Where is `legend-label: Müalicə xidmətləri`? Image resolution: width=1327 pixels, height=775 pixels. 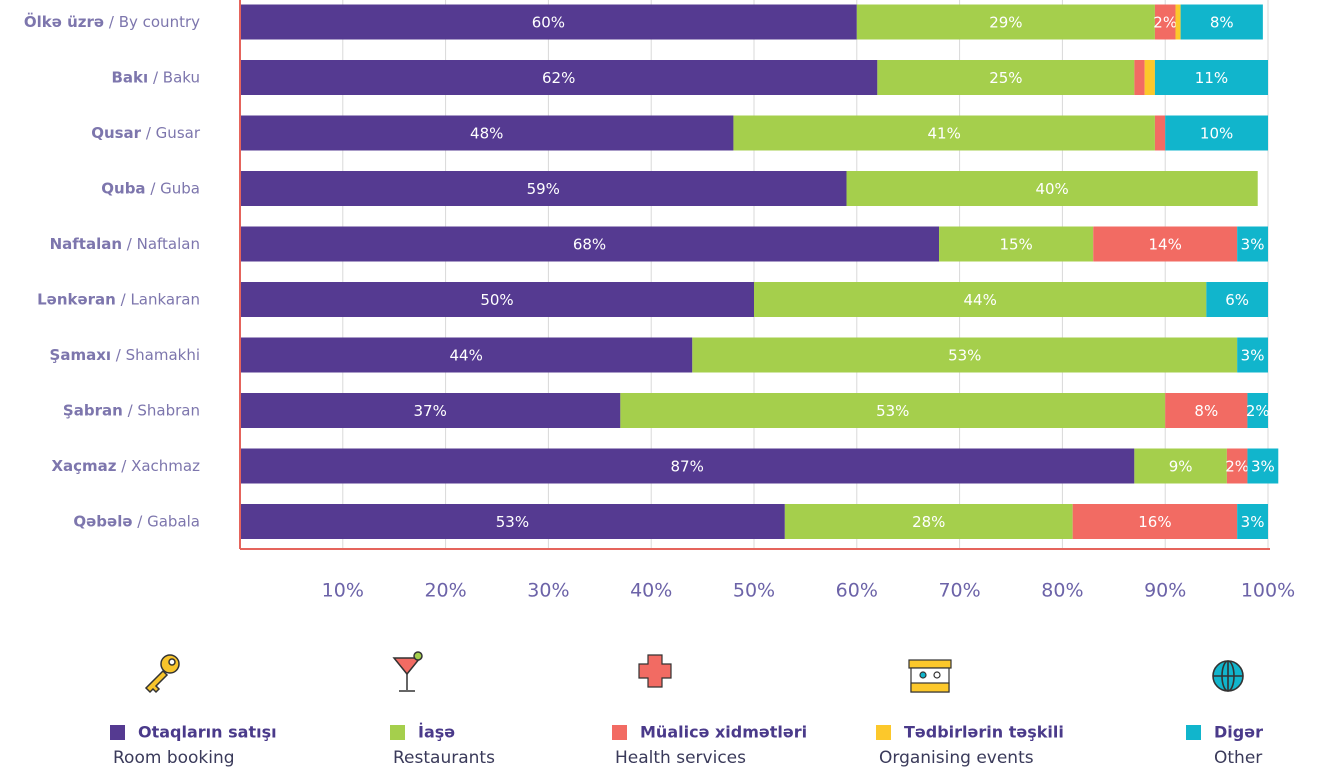 legend-label: Müalicə xidmətləri is located at coordinates (723, 732).